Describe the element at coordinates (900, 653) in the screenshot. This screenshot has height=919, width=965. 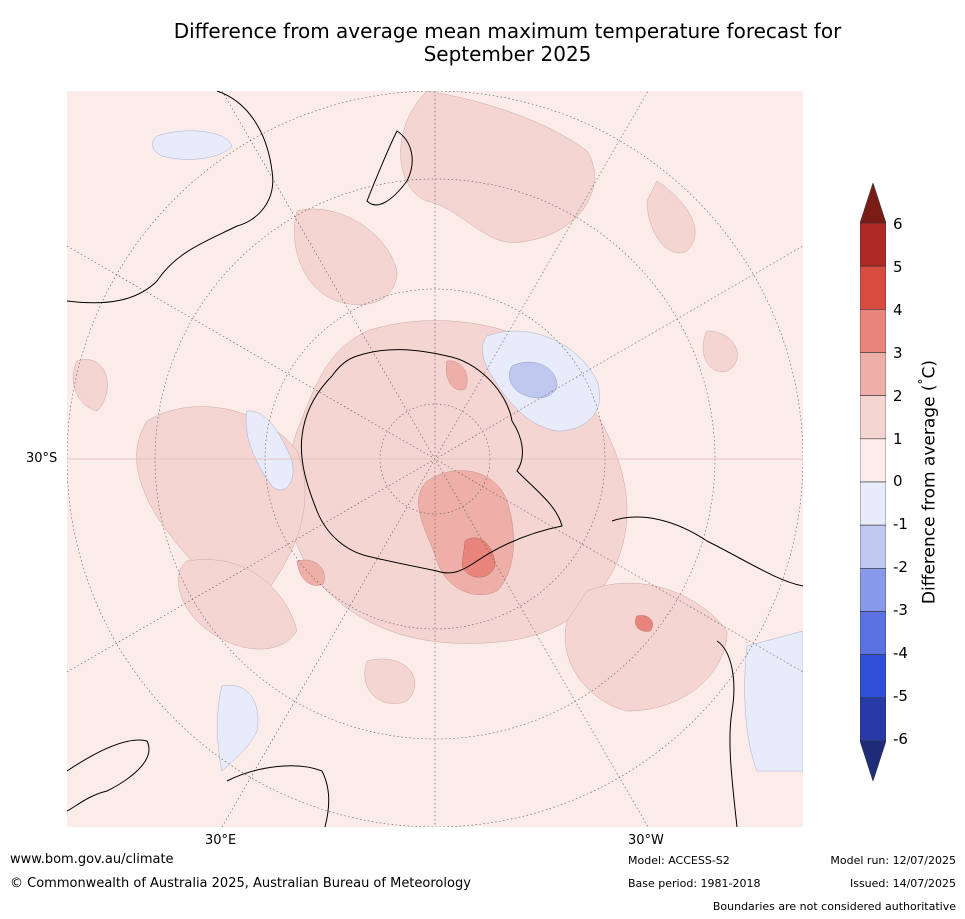
I see `cb-tick-m4: -4` at that location.